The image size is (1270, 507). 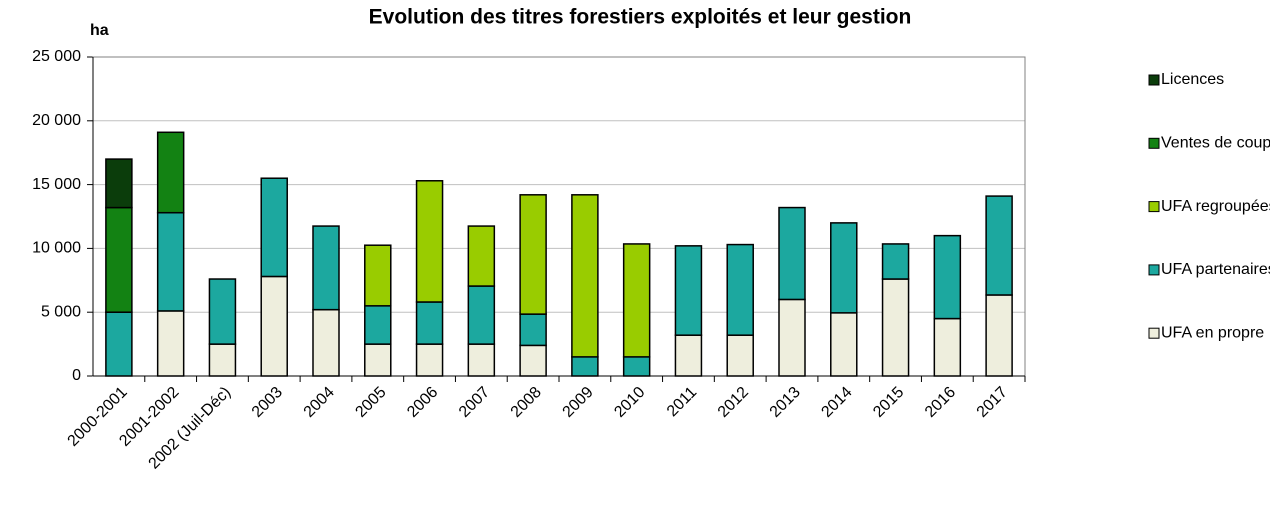 I want to click on x-tick-label: 2017, so click(x=992, y=402).